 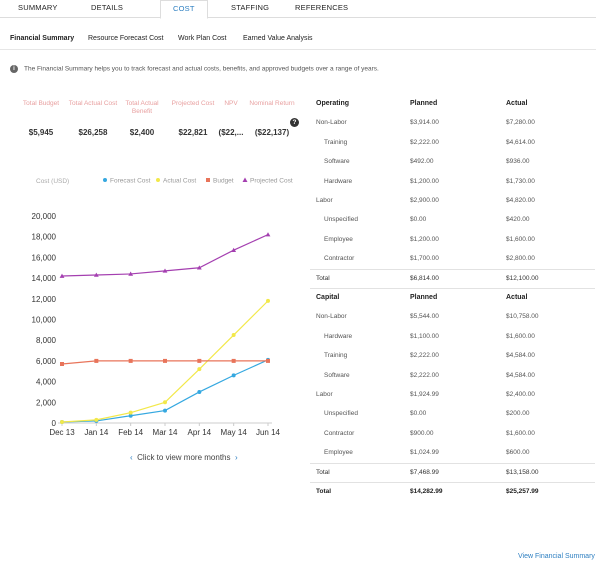 I want to click on subtab-financial-summary: Financial Summary, so click(x=42, y=38).